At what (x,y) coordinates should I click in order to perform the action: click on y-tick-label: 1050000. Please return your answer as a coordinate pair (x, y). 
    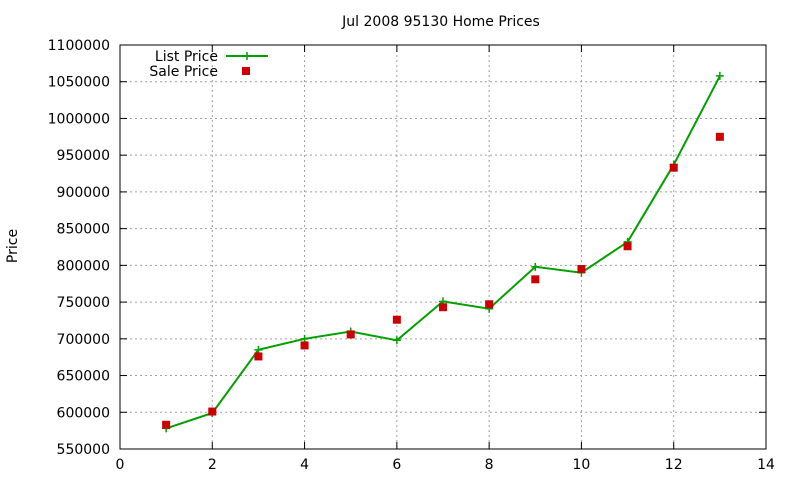
    Looking at the image, I should click on (79, 83).